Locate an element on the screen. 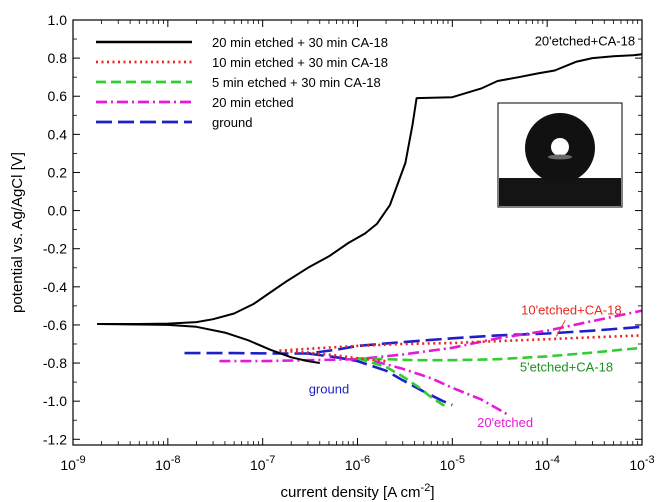 This screenshot has height=502, width=662. annotation-5-etched-ca-18: 5'etched+CA-18 is located at coordinates (566, 367).